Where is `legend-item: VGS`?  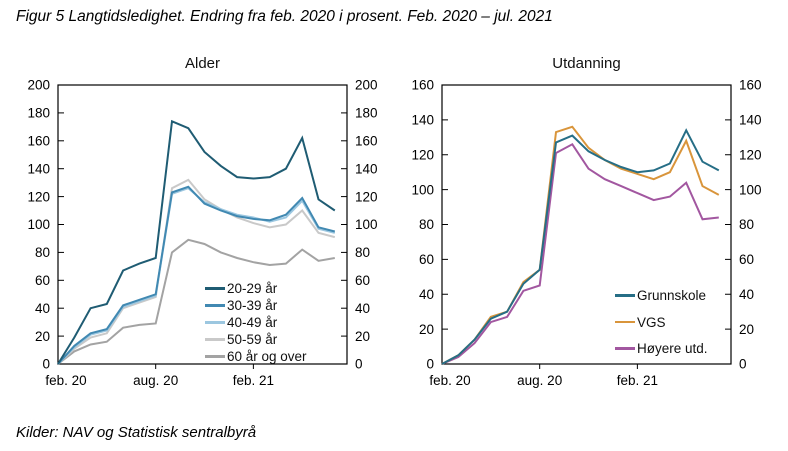 legend-item: VGS is located at coordinates (661, 323).